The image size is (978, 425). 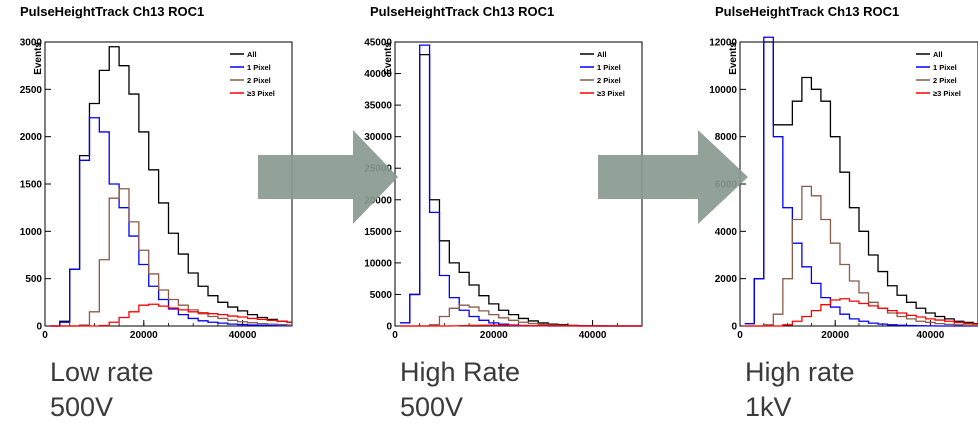 What do you see at coordinates (726, 232) in the screenshot?
I see `y-tick-label: 4000` at bounding box center [726, 232].